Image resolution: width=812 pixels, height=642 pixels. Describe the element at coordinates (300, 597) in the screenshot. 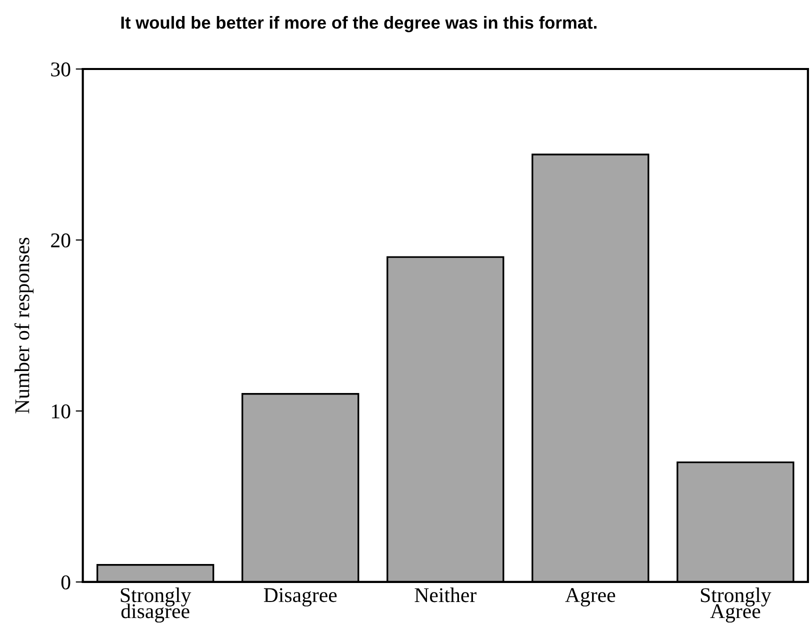

I see `x-tick-label: Disagree` at that location.